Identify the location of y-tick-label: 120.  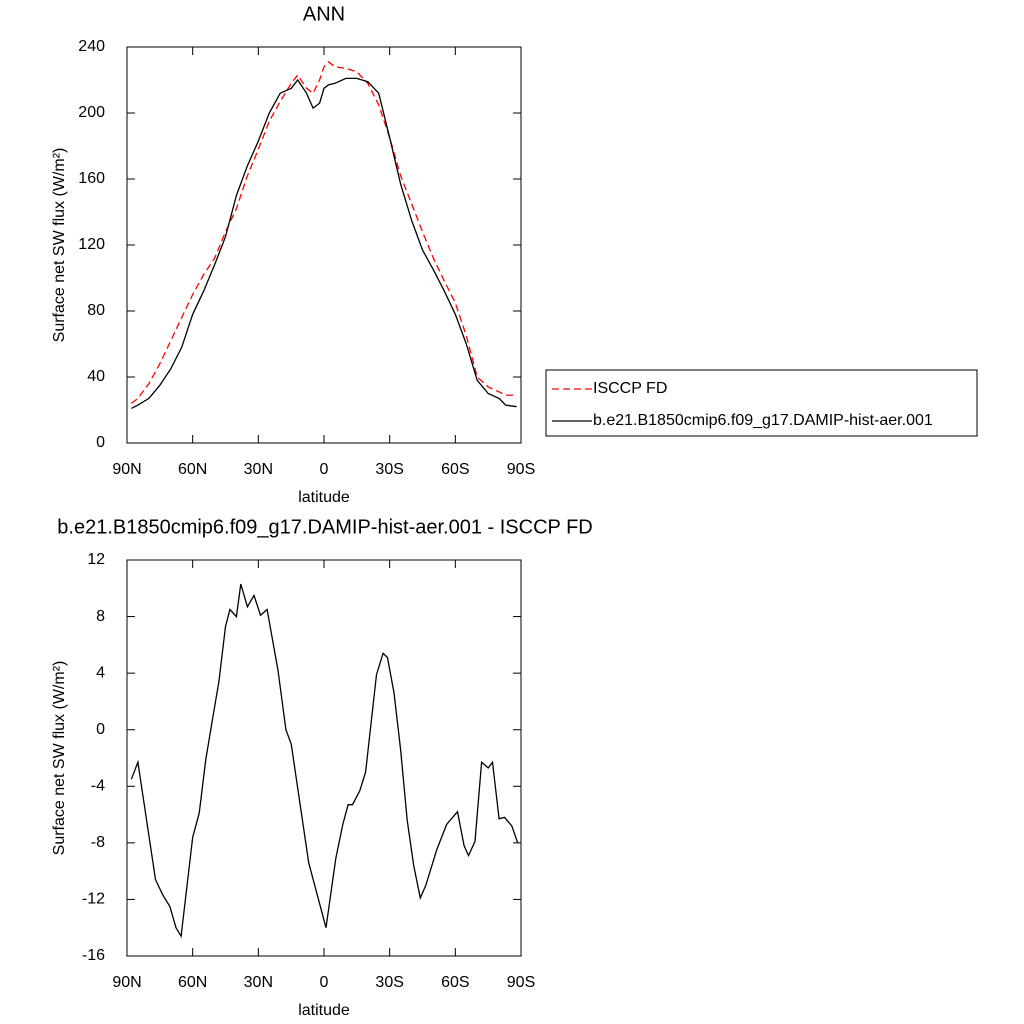
(91, 244).